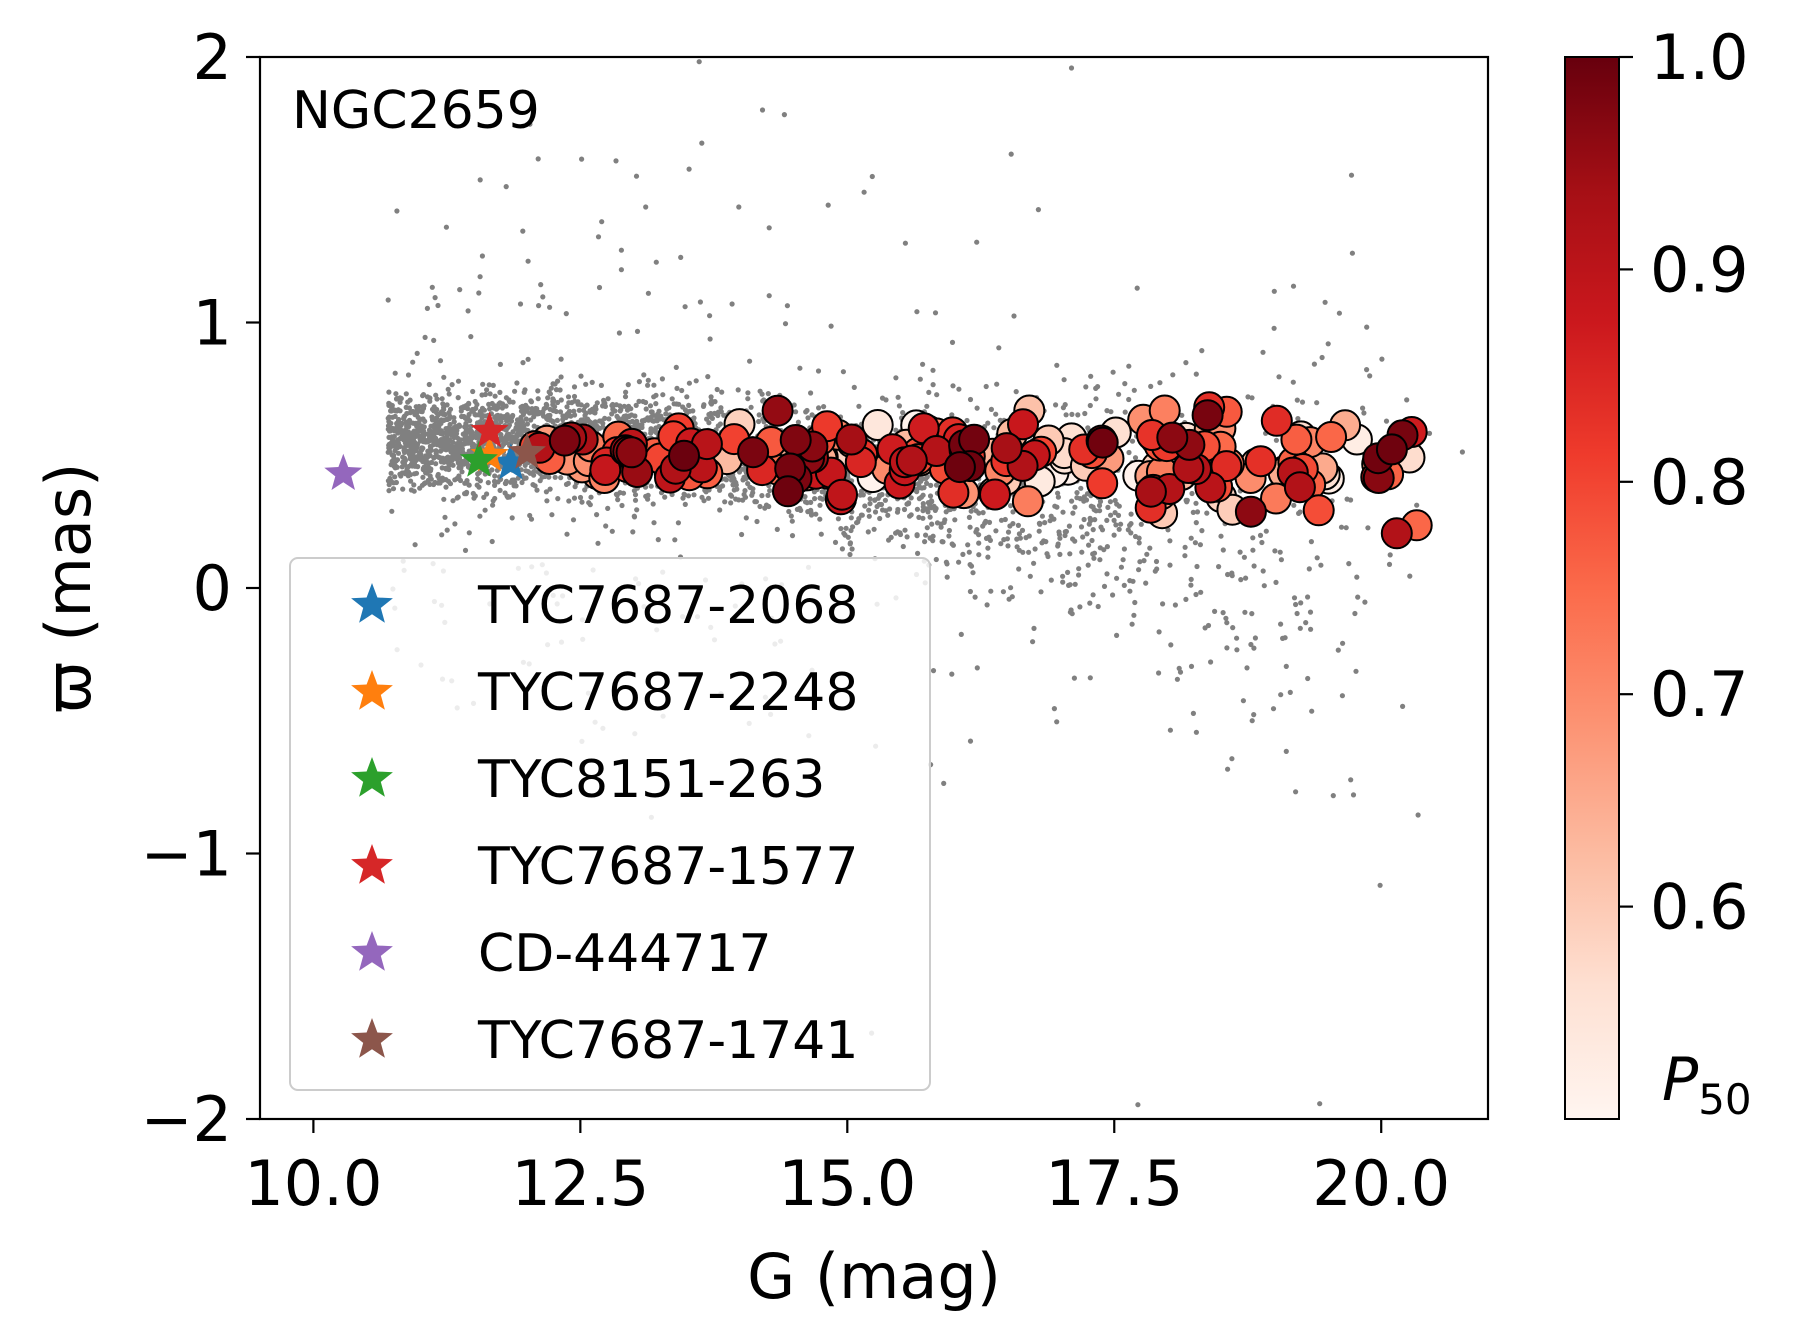 The height and width of the screenshot is (1340, 1799). What do you see at coordinates (580, 1183) in the screenshot?
I see `x-tick-label: 12.5` at bounding box center [580, 1183].